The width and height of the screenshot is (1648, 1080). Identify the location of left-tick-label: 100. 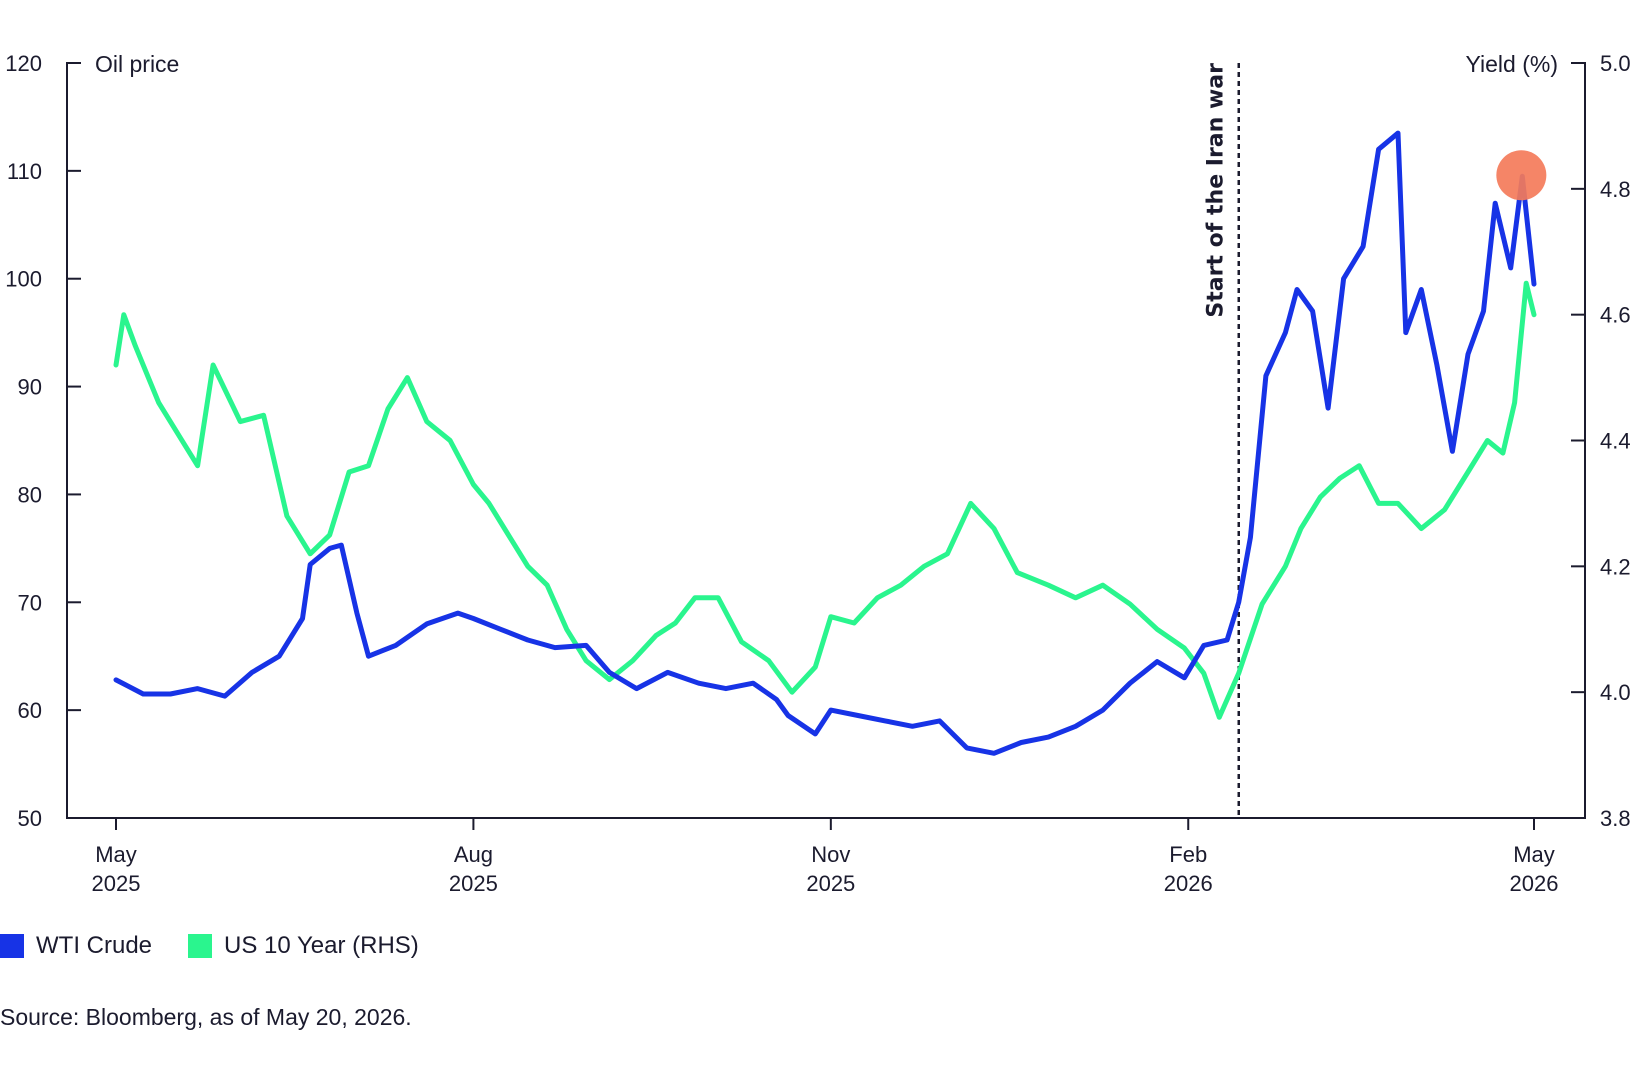
(23, 279).